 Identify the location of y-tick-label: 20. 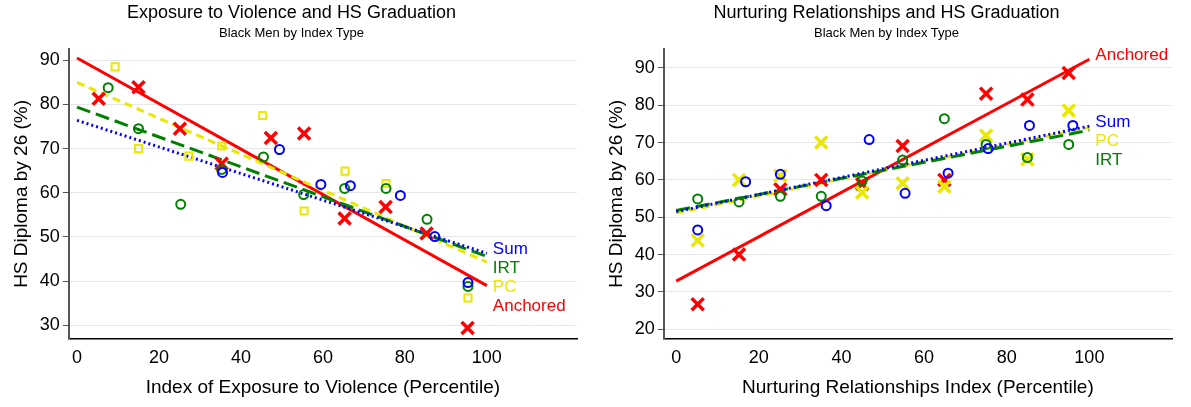
(644, 328).